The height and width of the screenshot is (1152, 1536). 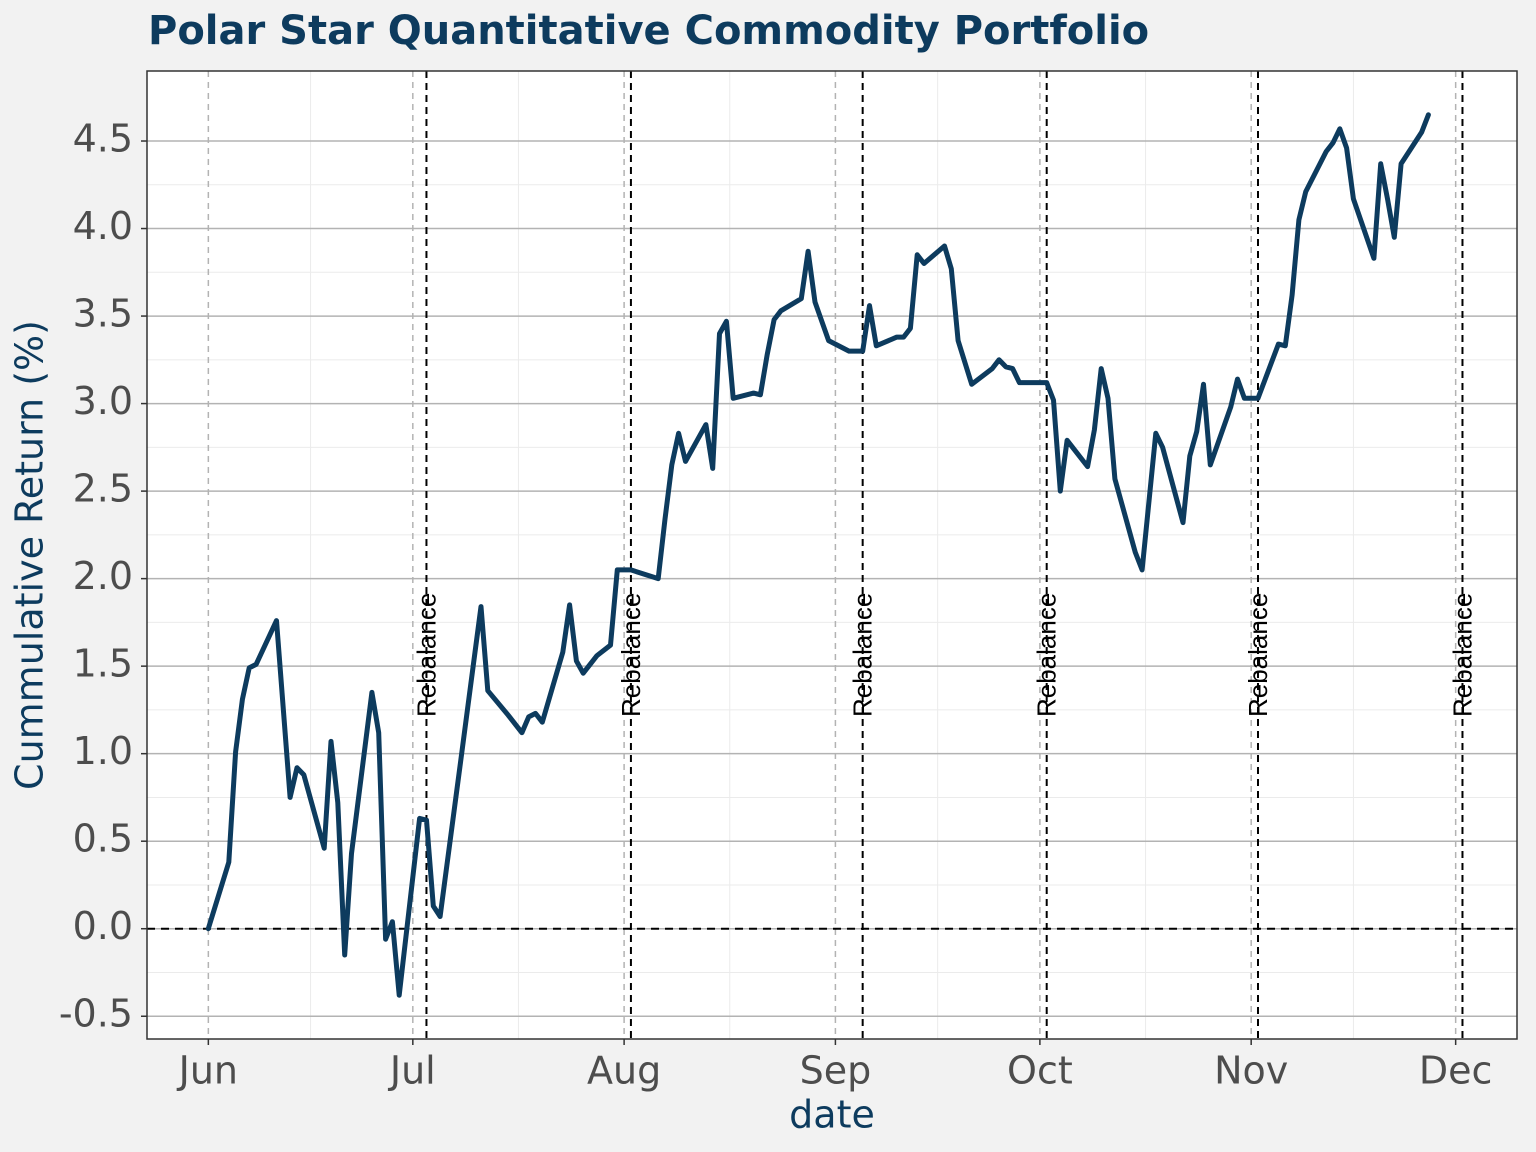 What do you see at coordinates (96, 1014) in the screenshot?
I see `y-tick-label: -0.5` at bounding box center [96, 1014].